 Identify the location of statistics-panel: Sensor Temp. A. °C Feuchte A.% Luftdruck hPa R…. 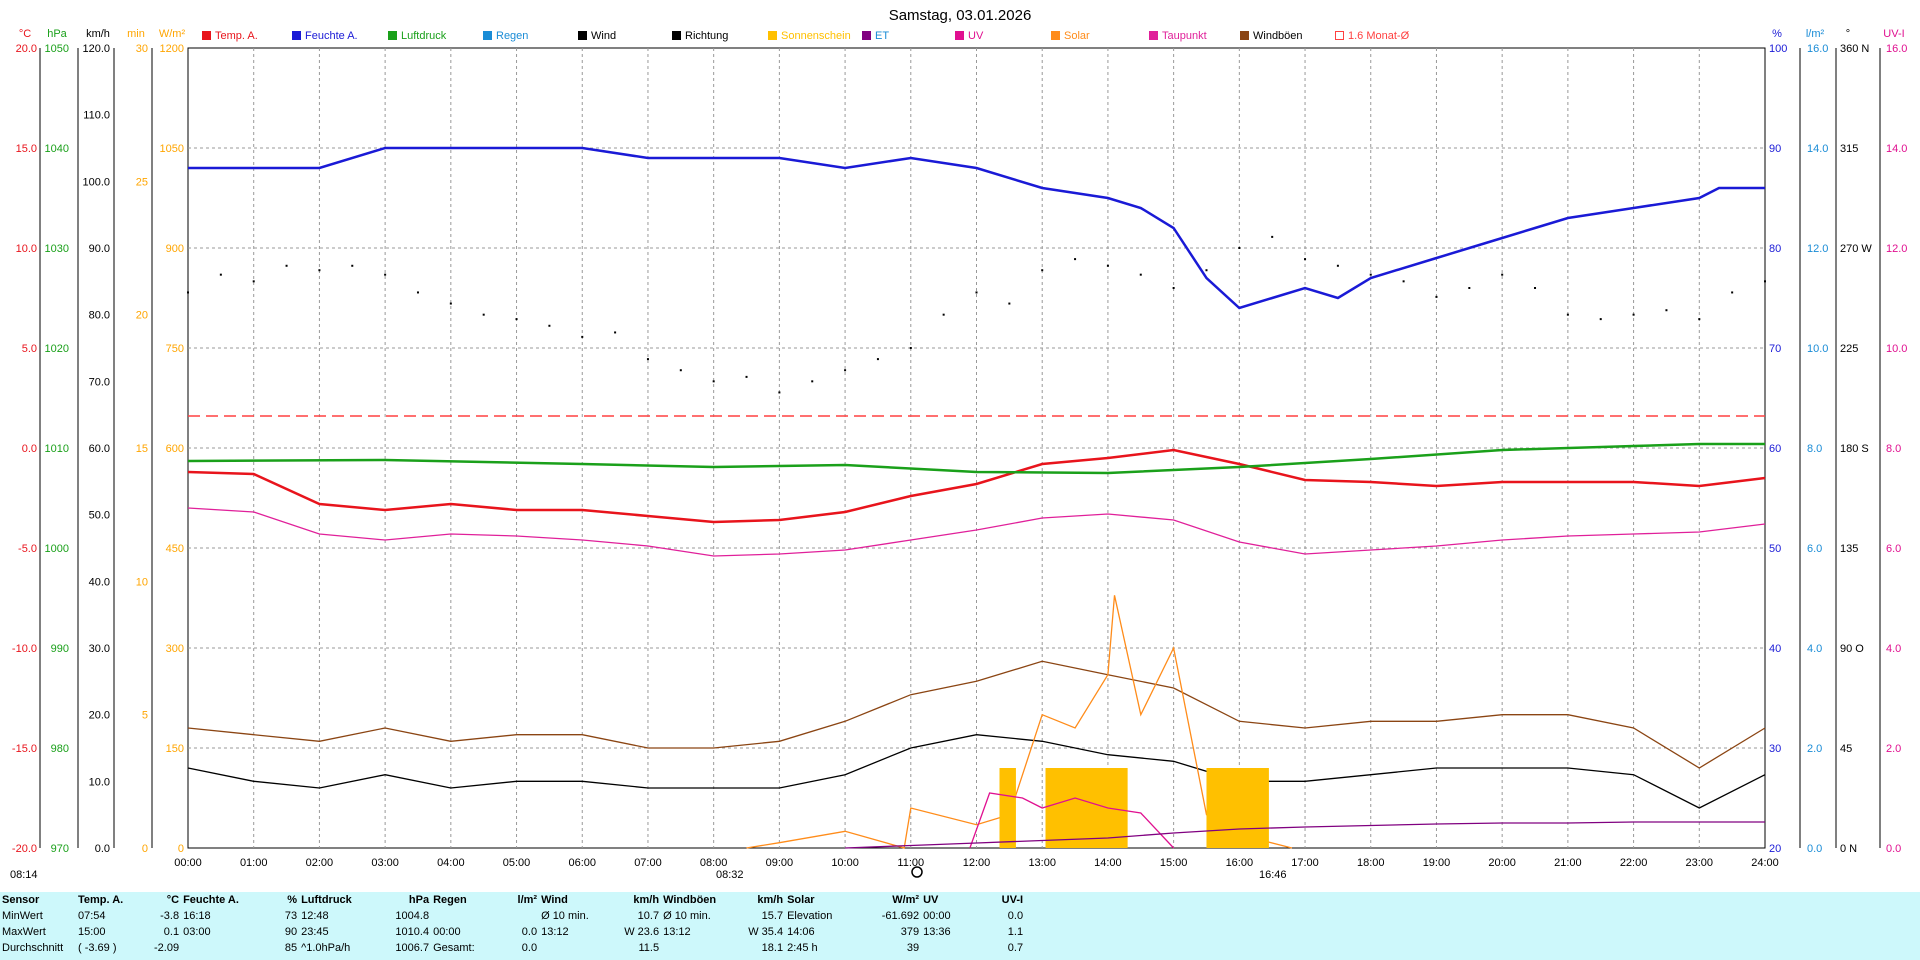
(960, 926).